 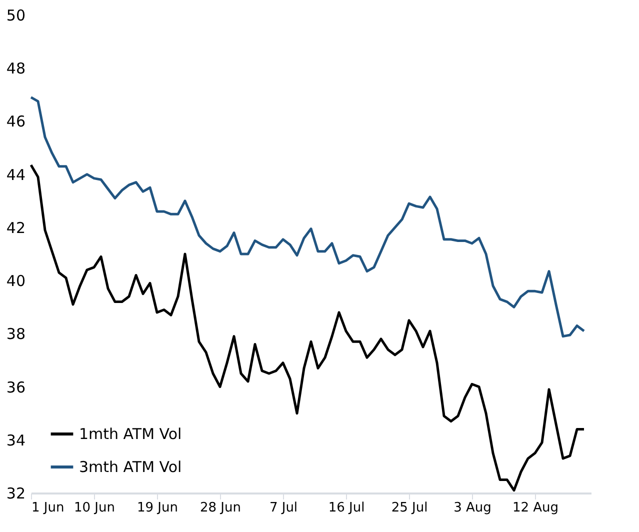 What do you see at coordinates (283, 508) in the screenshot?
I see `x-tick-label: 7 Jul` at bounding box center [283, 508].